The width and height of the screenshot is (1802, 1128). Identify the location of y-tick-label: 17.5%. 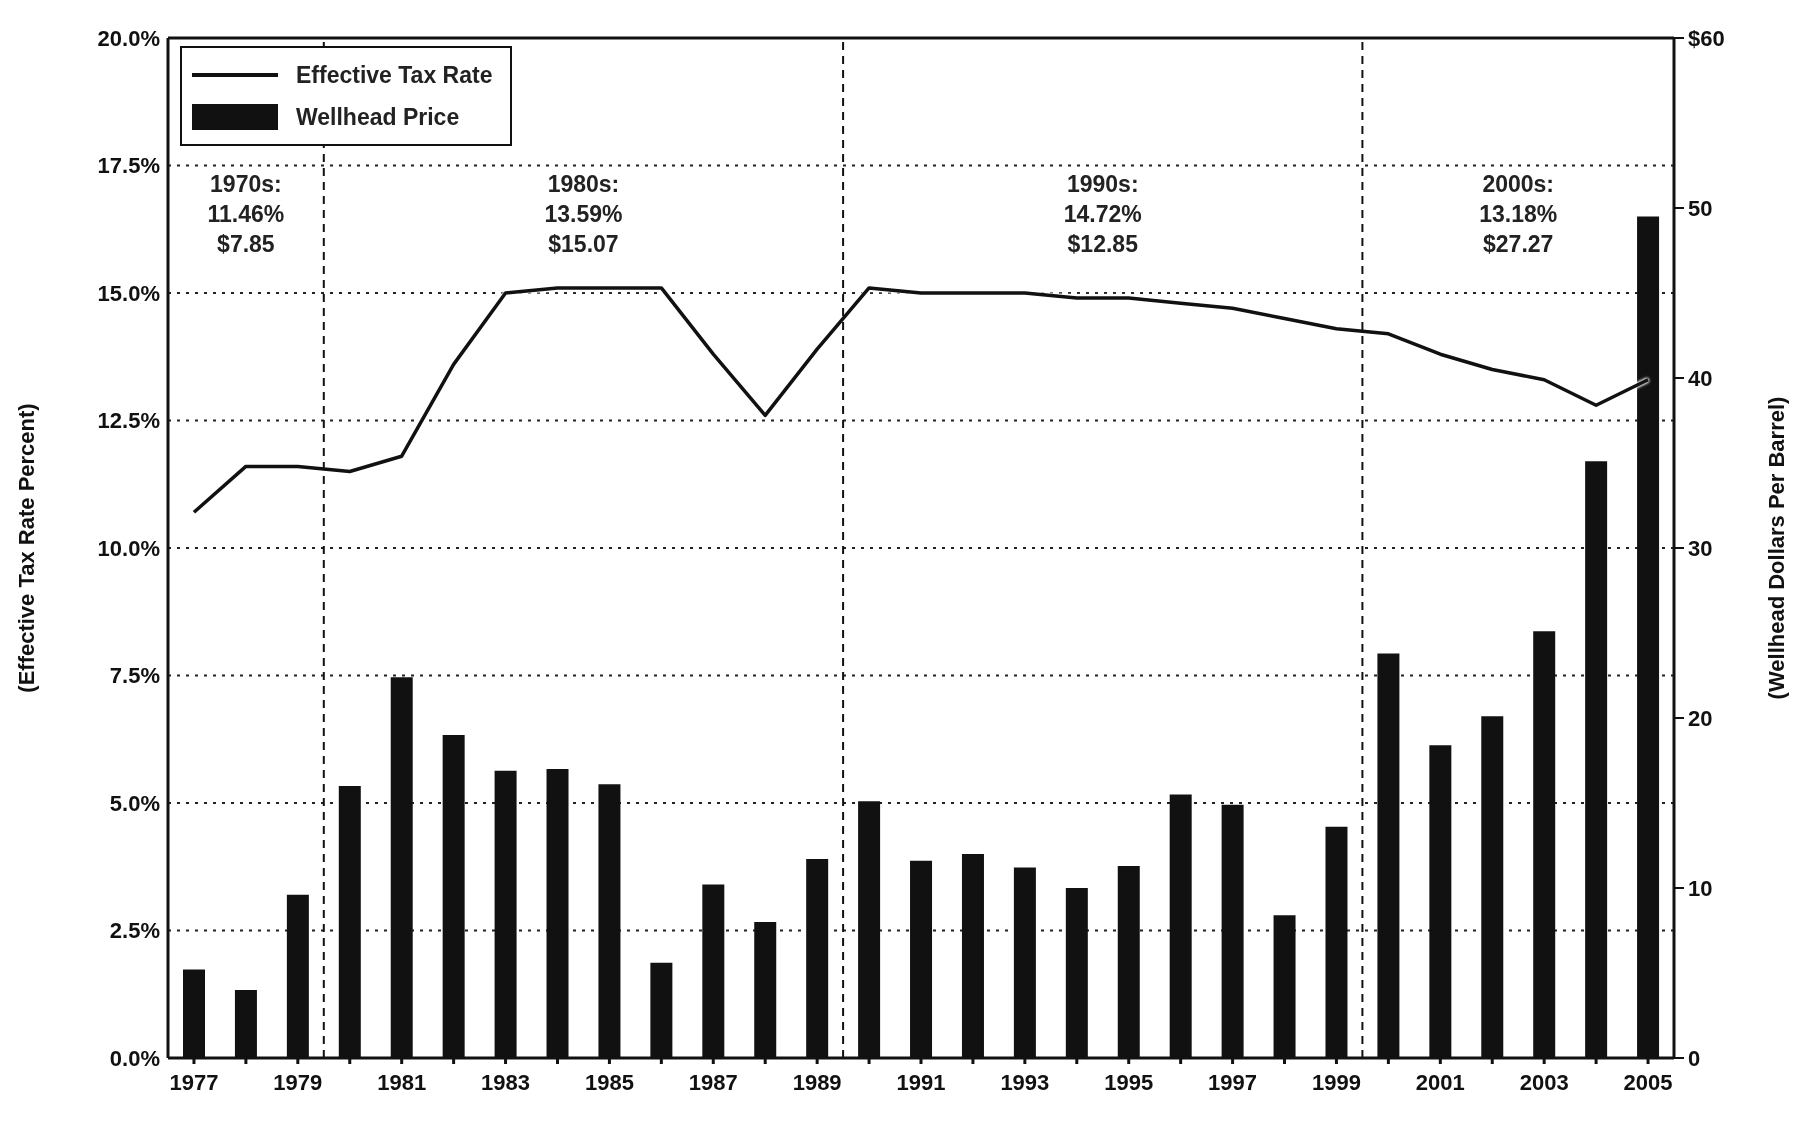
(128, 166).